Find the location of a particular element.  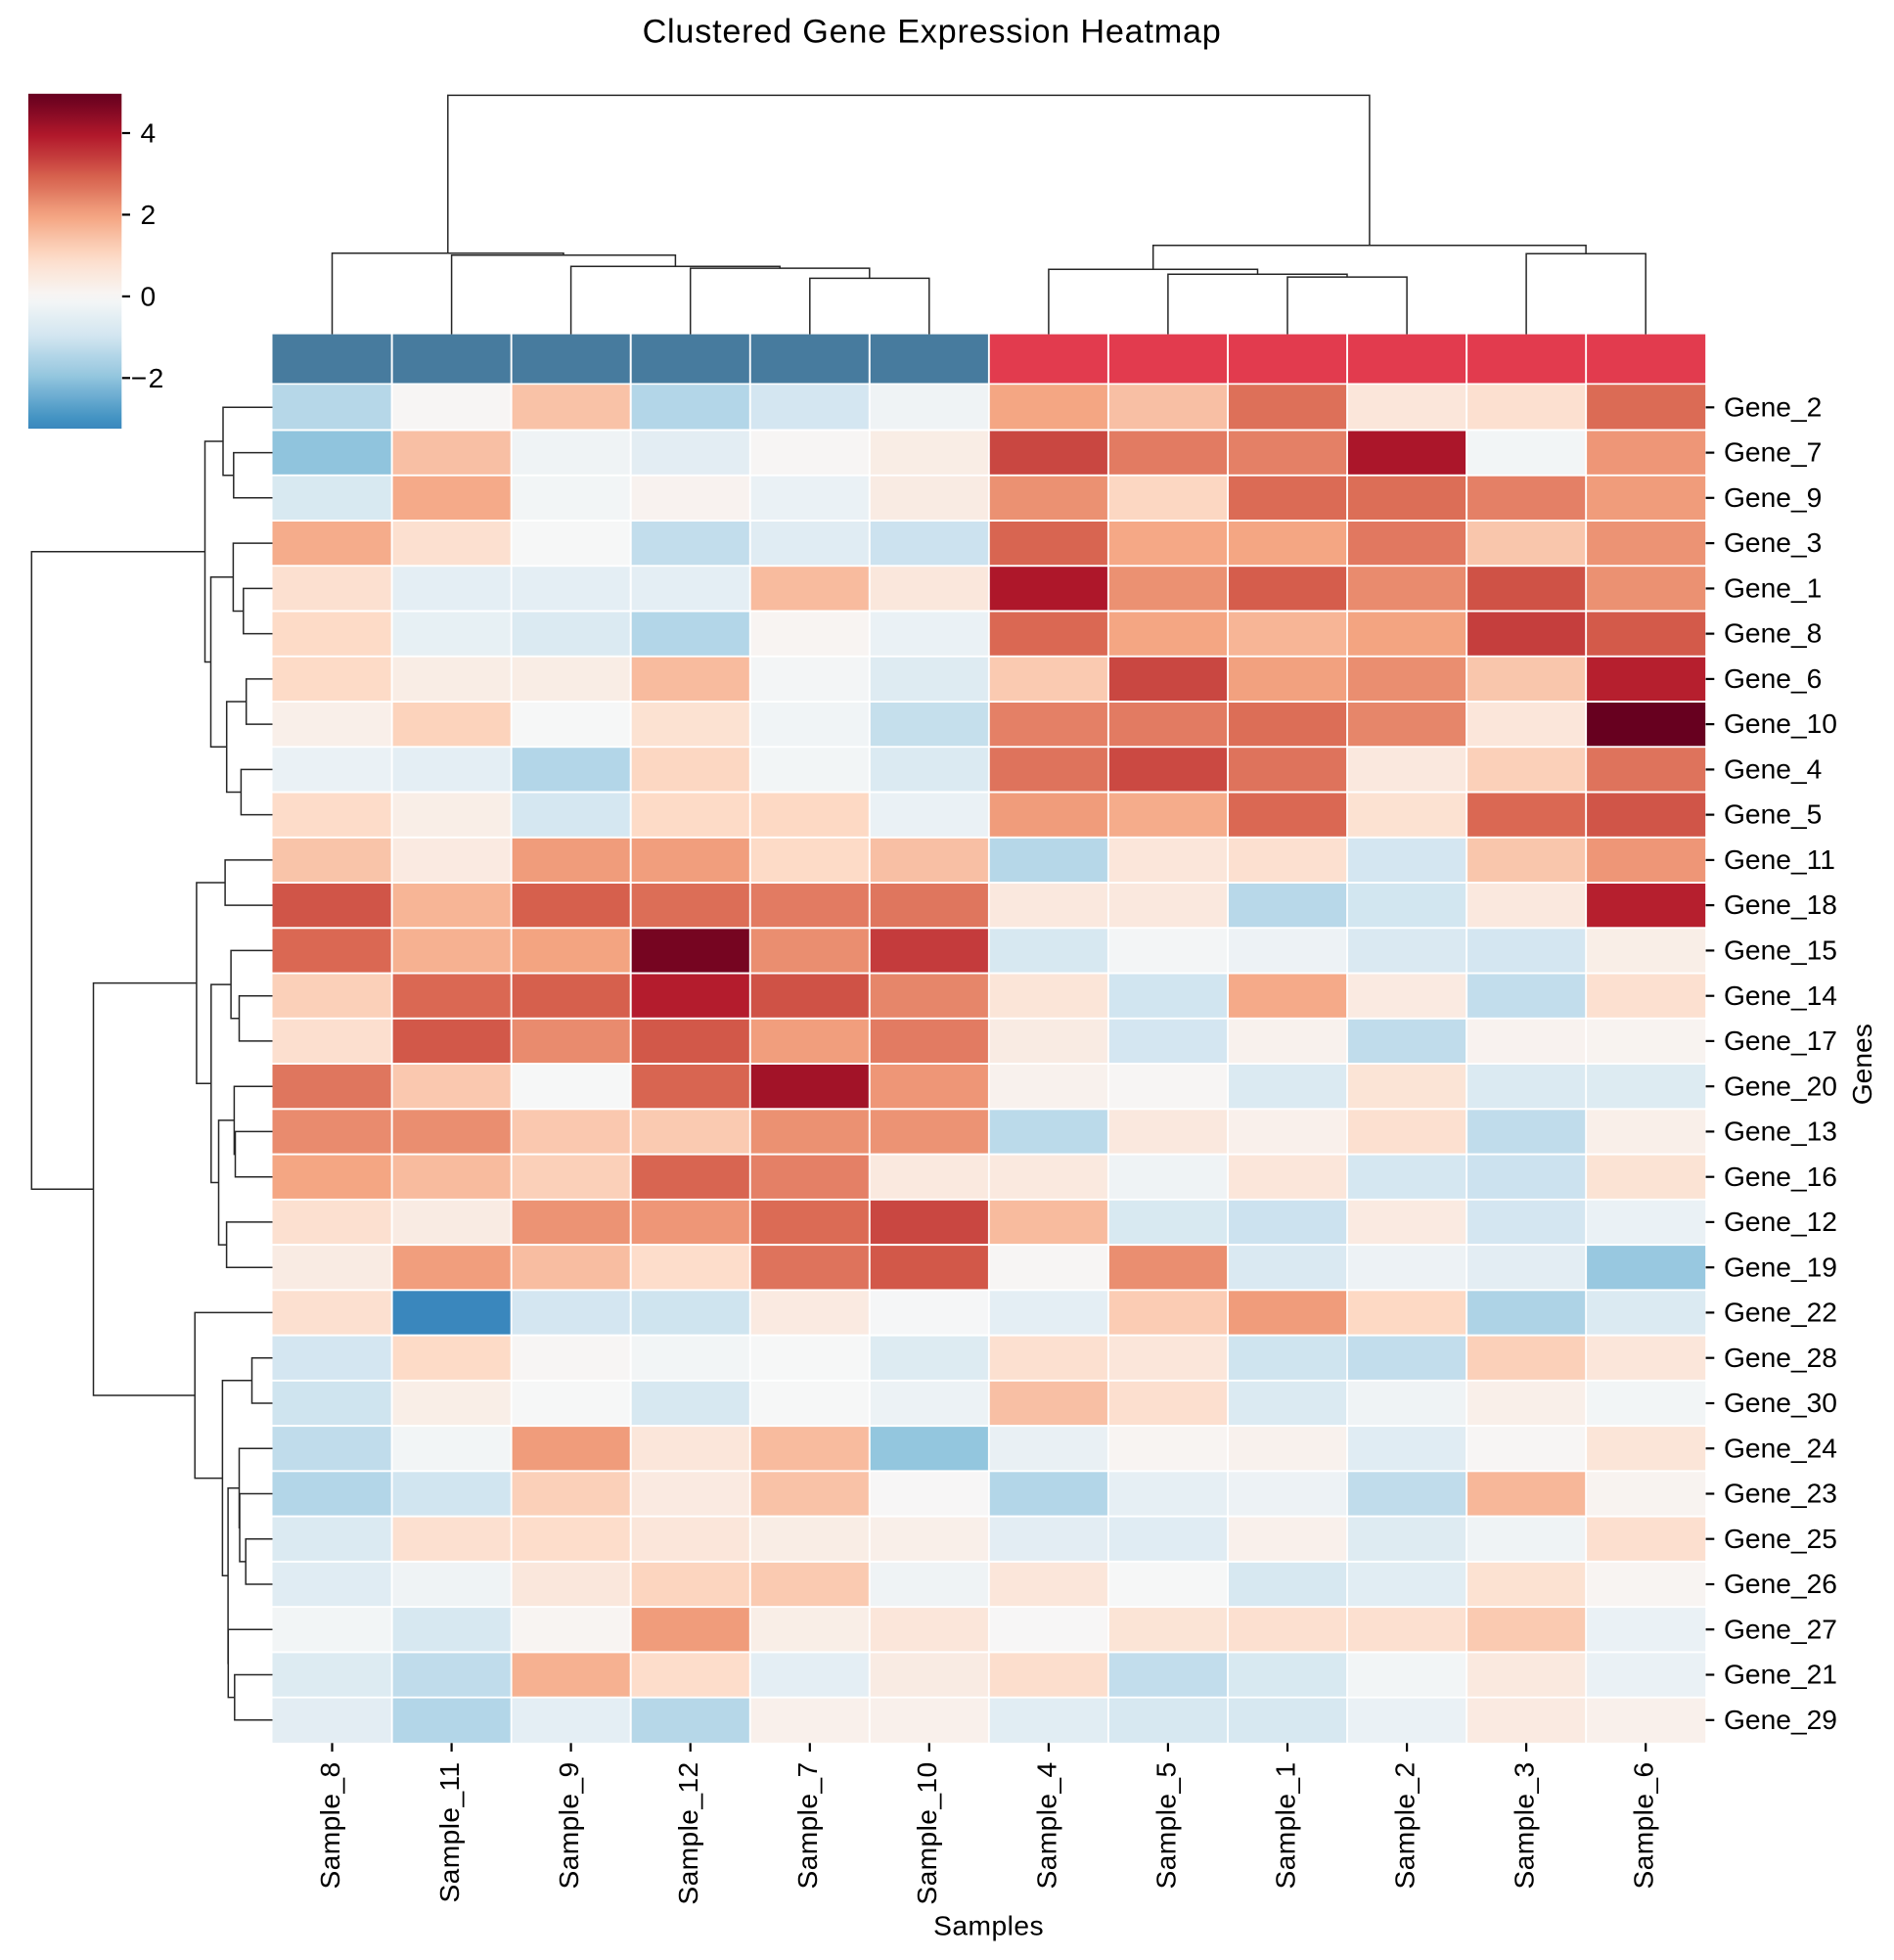

svg-text: Sample_4 is located at coordinates (1045, 1825).